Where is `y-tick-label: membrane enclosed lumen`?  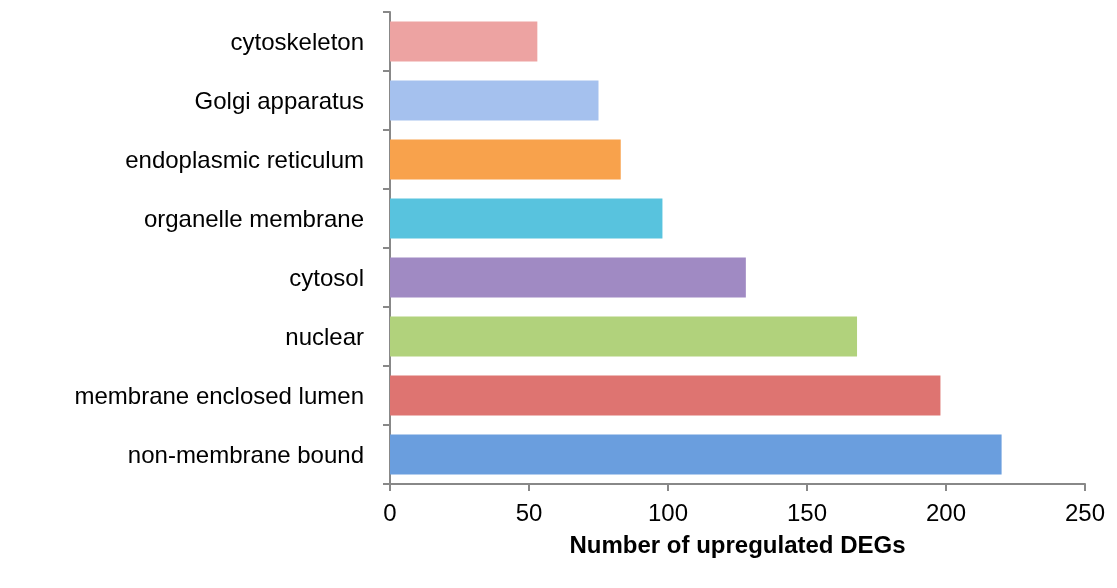 y-tick-label: membrane enclosed lumen is located at coordinates (219, 395).